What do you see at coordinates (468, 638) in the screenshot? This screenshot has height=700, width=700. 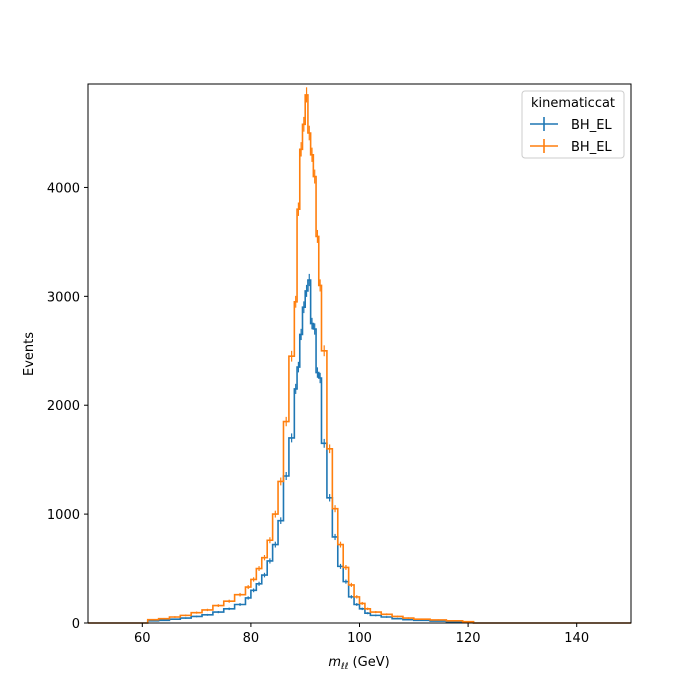 I see `x-tick-label: 120` at bounding box center [468, 638].